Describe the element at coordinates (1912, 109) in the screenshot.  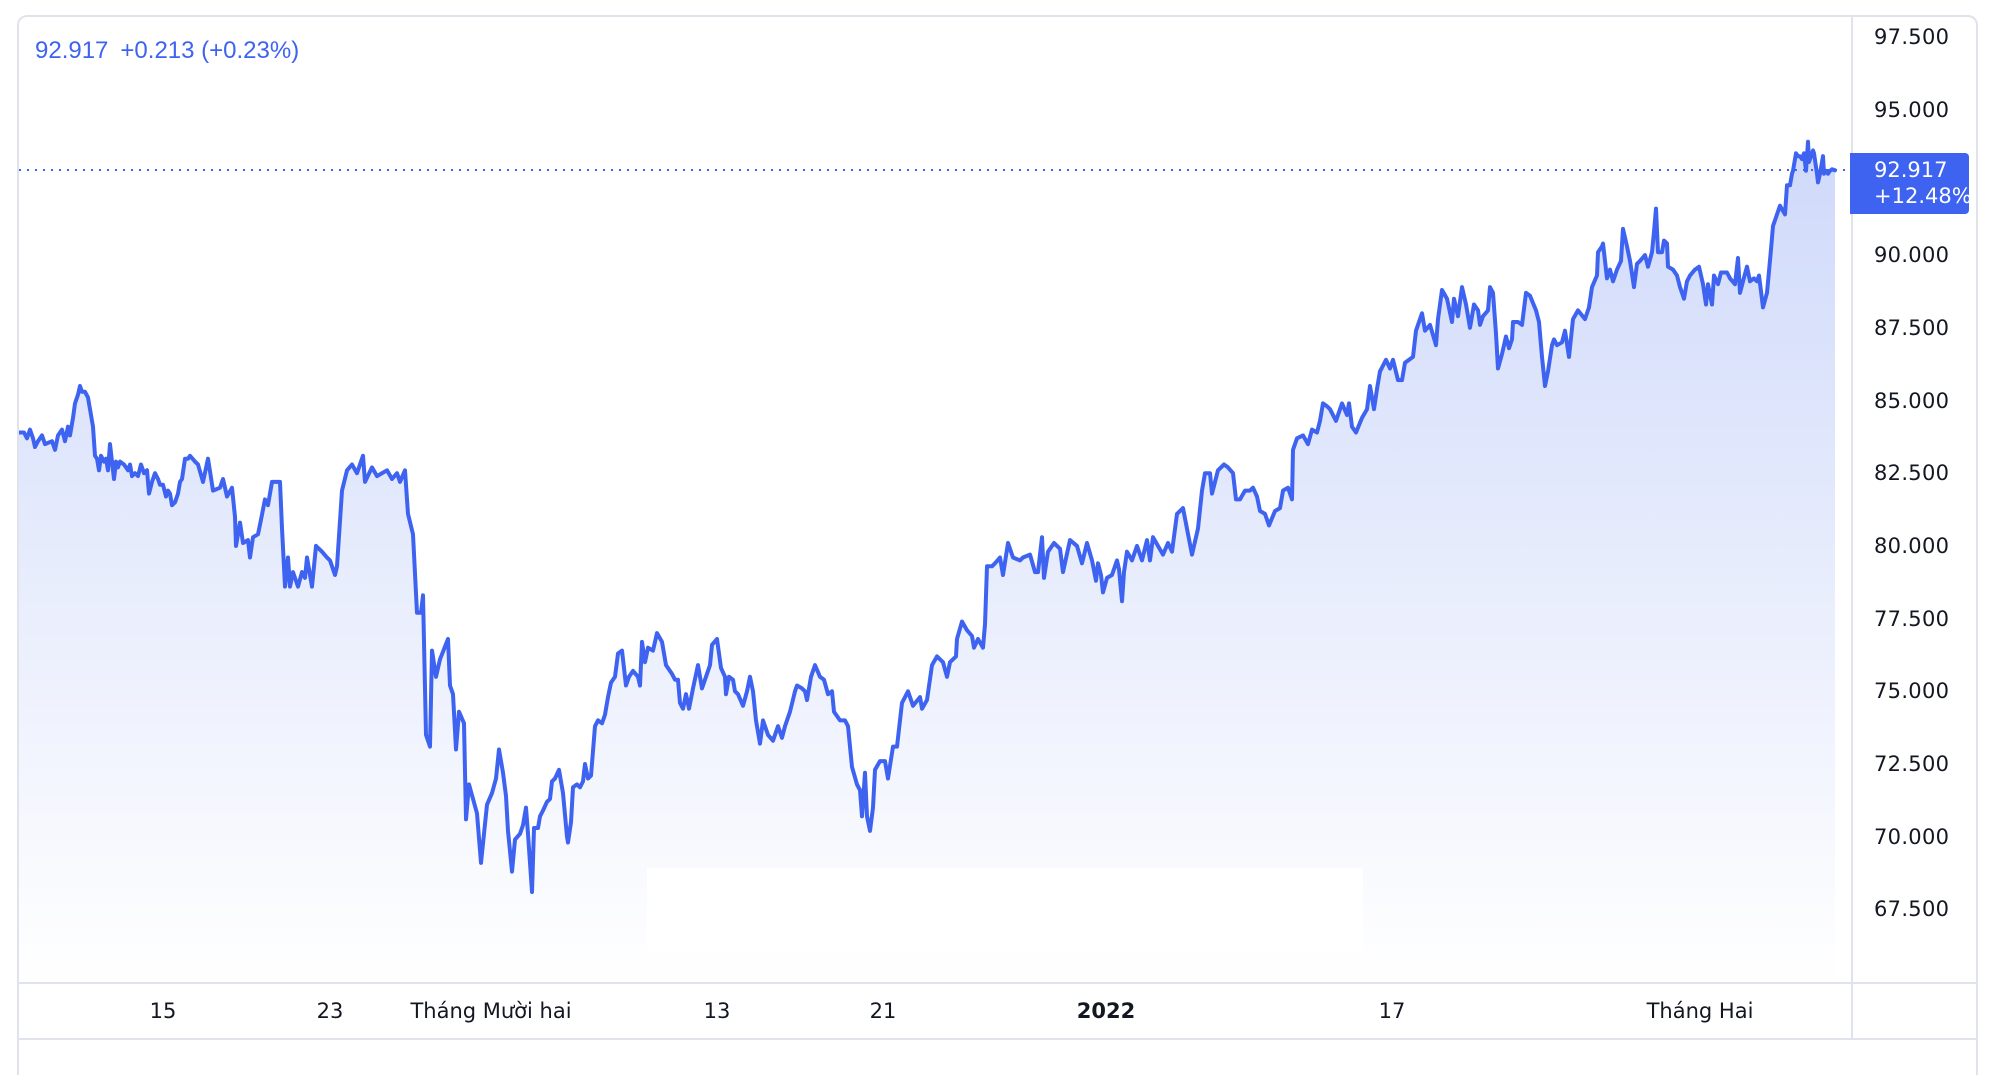
I see `price-tick: 95.000` at that location.